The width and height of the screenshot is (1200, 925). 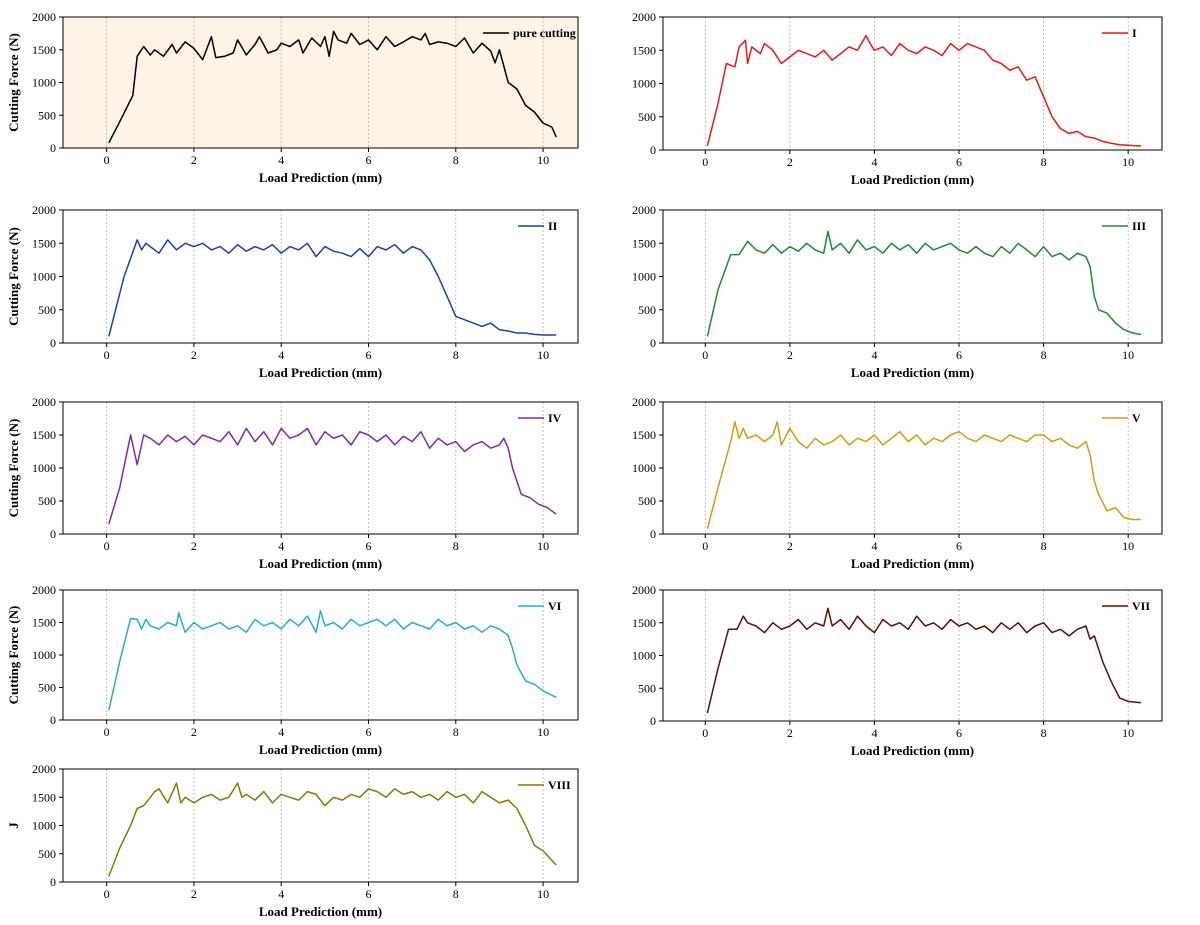 I want to click on y-axis-title: J, so click(x=13, y=825).